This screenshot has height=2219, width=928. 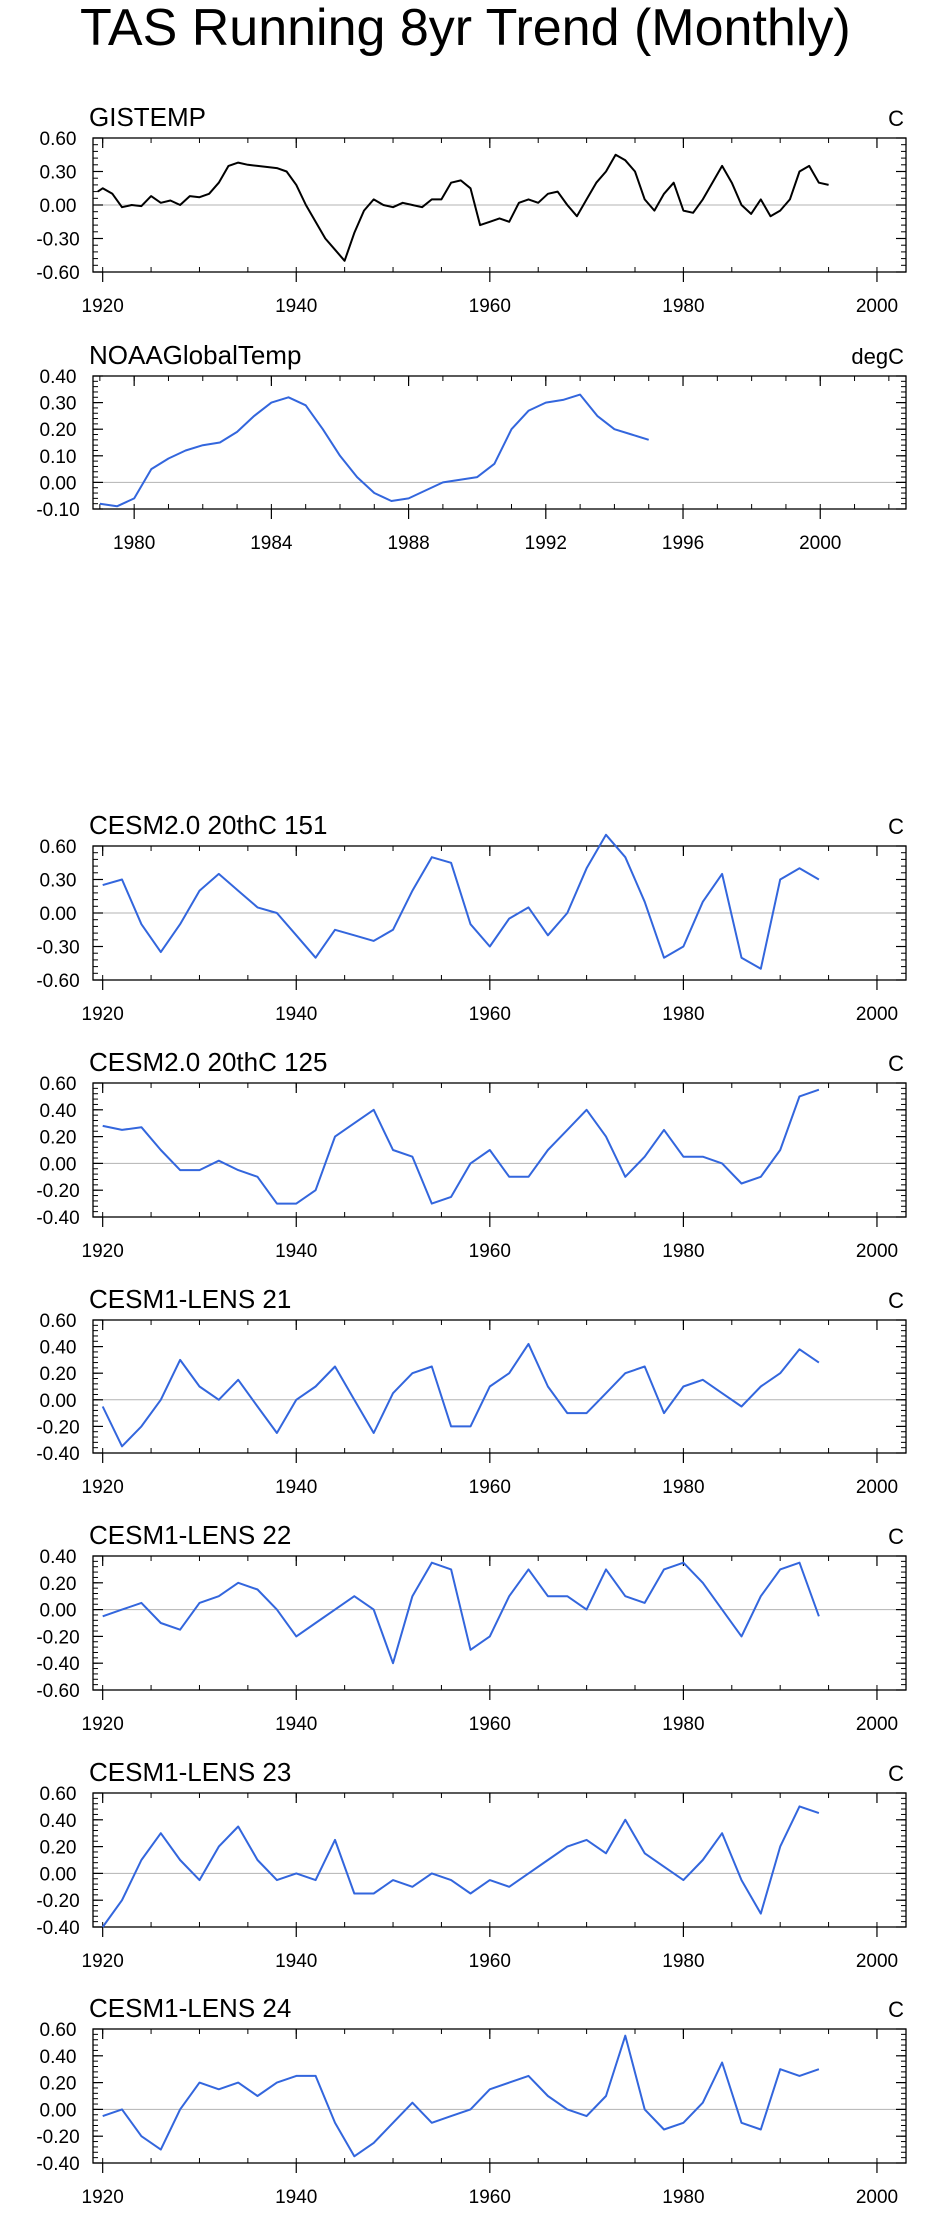 I want to click on chart-title: CESM2.0 20thC 125, so click(x=208, y=1062).